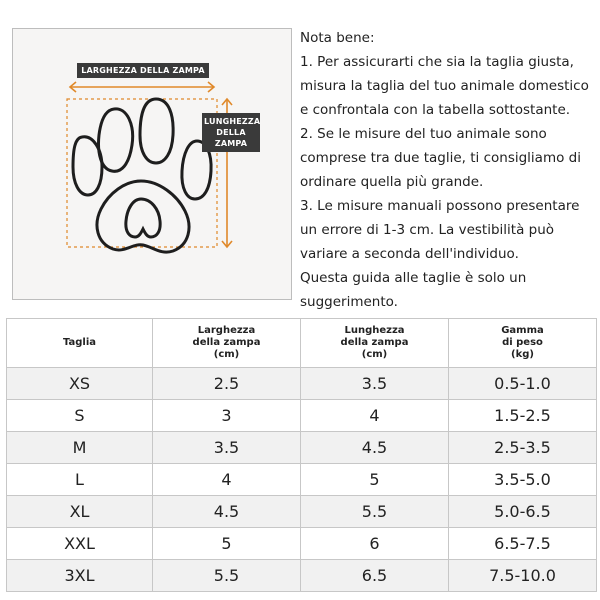  Describe the element at coordinates (142, 87) in the screenshot. I see `width-arrow-icon` at that location.